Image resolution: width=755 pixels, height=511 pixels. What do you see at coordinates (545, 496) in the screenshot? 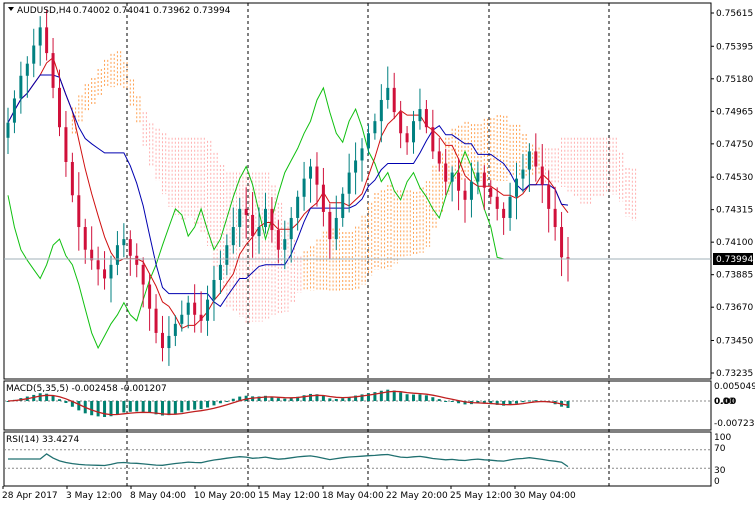
I see `time-tick-label: 30 May 04:00` at bounding box center [545, 496].